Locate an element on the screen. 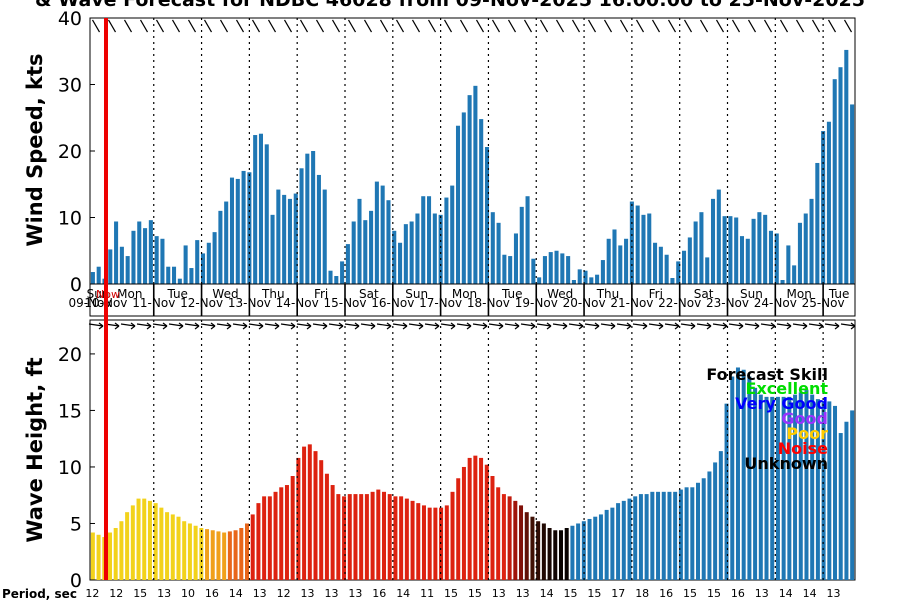 The width and height of the screenshot is (900, 604). wind-ytick-label: 0 is located at coordinates (76, 285).